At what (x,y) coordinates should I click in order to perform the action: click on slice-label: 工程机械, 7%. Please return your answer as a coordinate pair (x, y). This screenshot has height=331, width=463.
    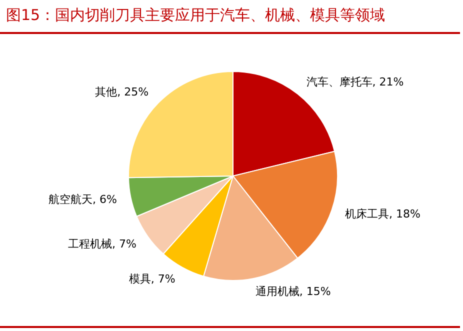
    Looking at the image, I should click on (102, 244).